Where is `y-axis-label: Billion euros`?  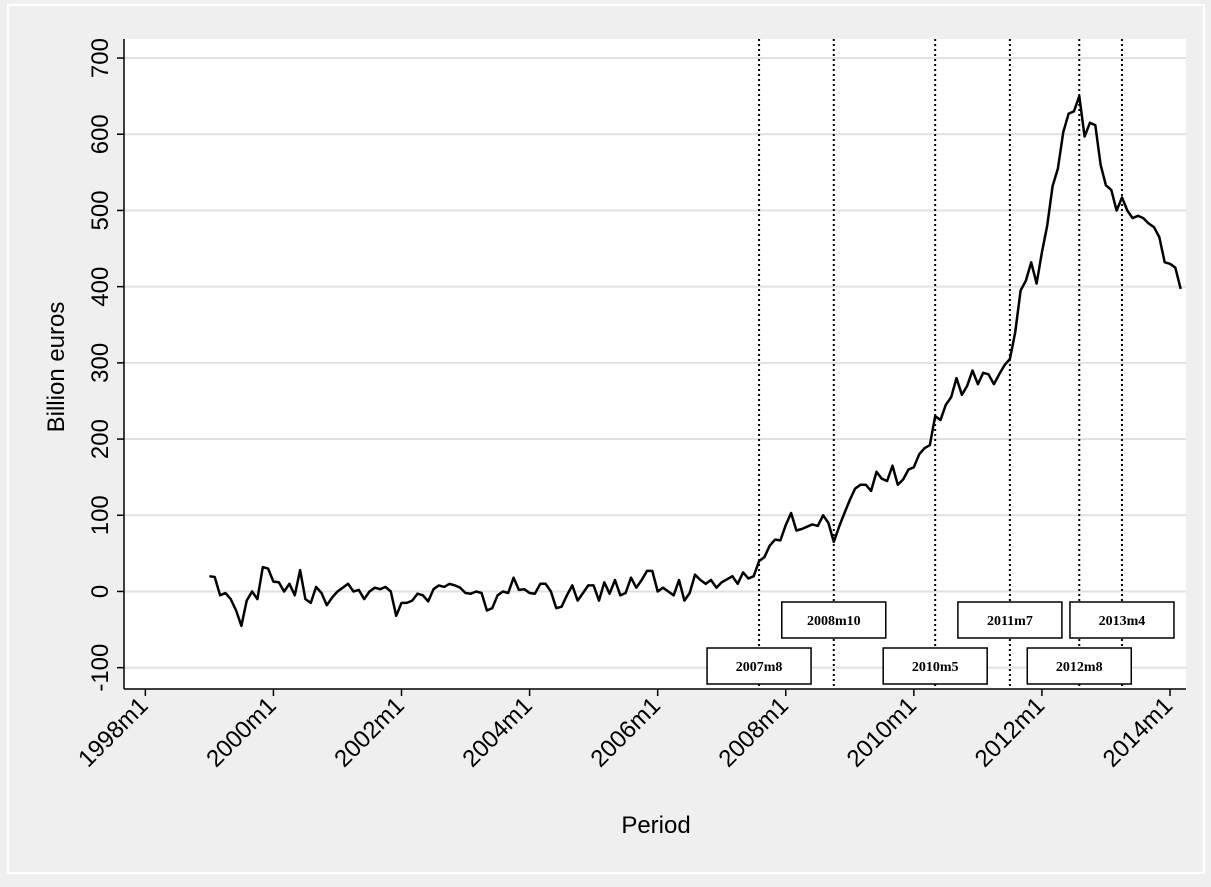 y-axis-label: Billion euros is located at coordinates (56, 367).